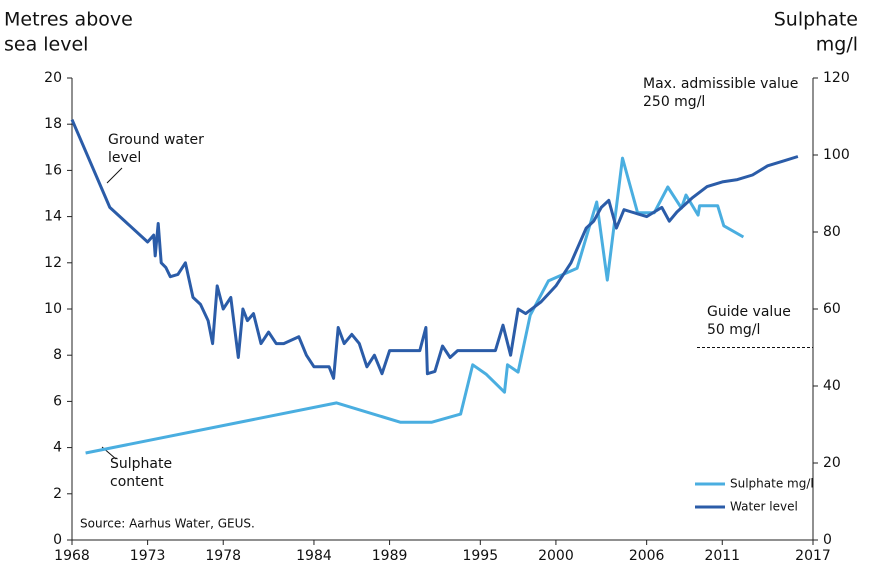  Describe the element at coordinates (53, 263) in the screenshot. I see `y-tick-label: 12` at that location.